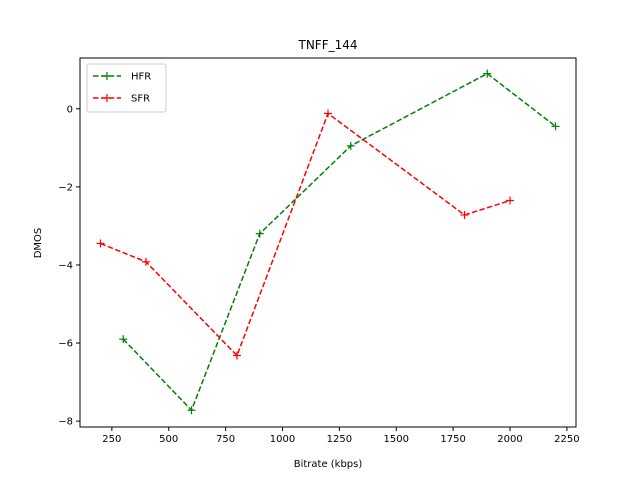 This screenshot has width=640, height=480. I want to click on x-tick-label: 1000, so click(282, 439).